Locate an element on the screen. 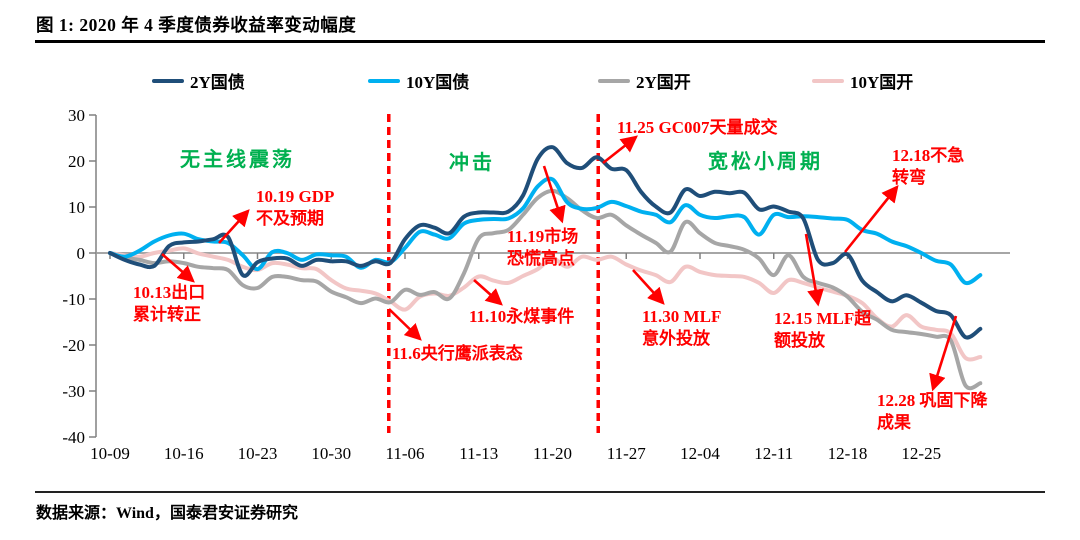 This screenshot has width=1080, height=540. legend-item-10Y国开: 10Y国开 is located at coordinates (862, 80).